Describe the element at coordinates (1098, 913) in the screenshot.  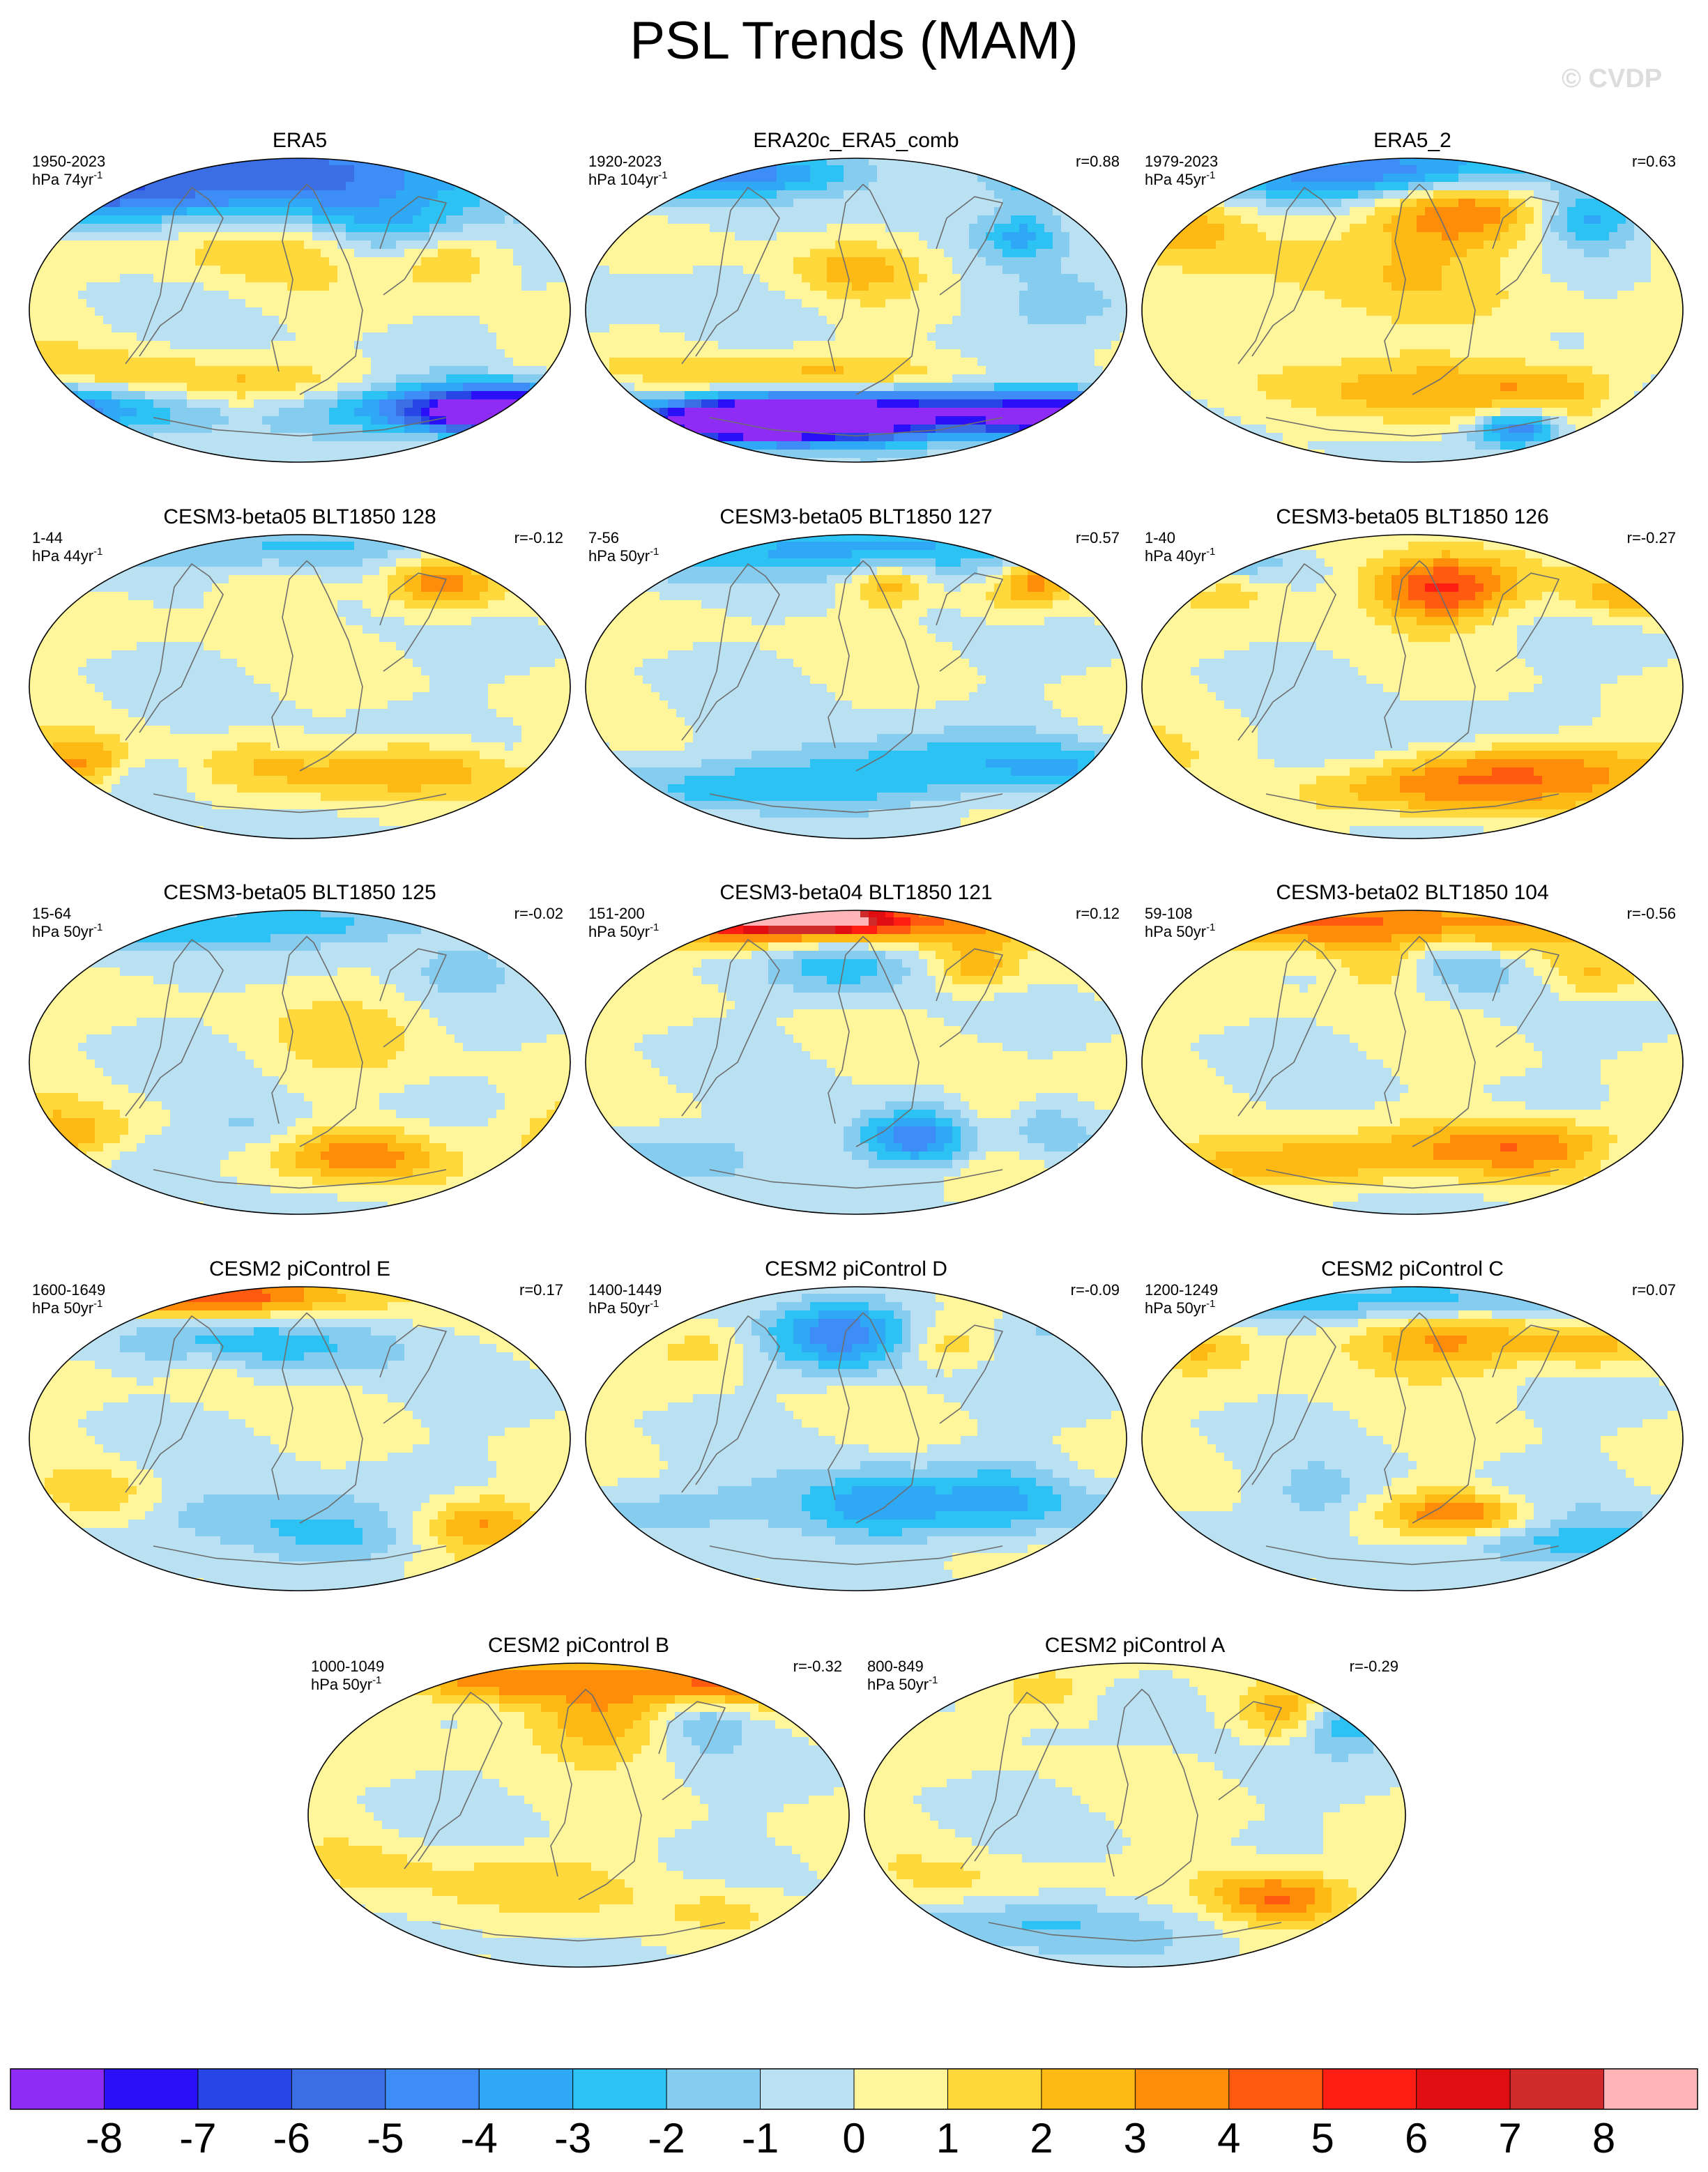
I see `panel-correlation: r=0.12` at that location.